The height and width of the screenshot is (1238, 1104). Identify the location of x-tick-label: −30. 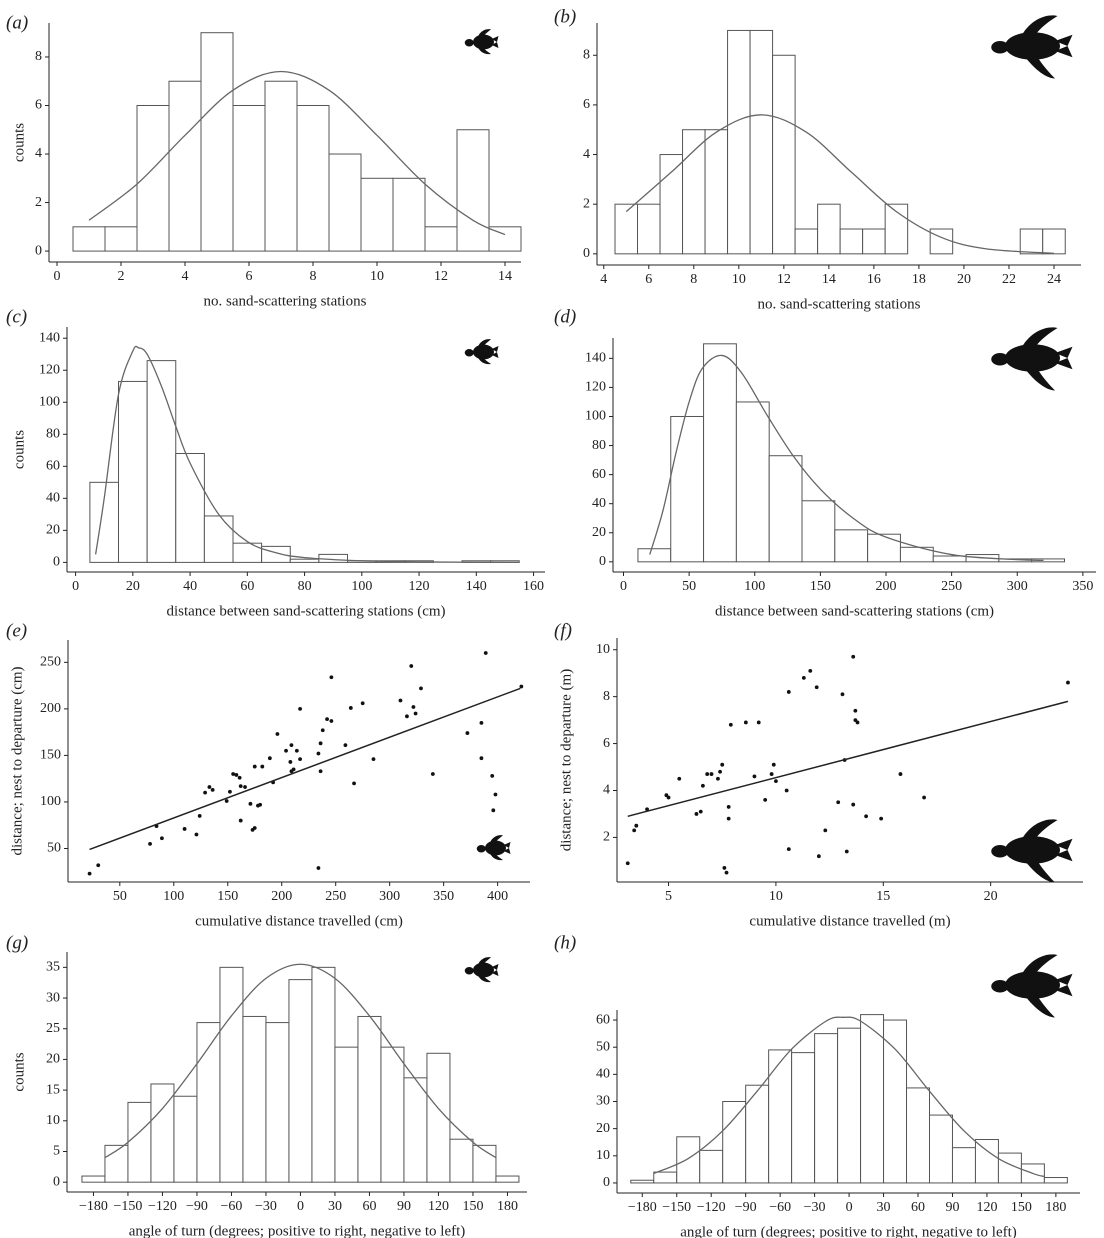
(266, 1206).